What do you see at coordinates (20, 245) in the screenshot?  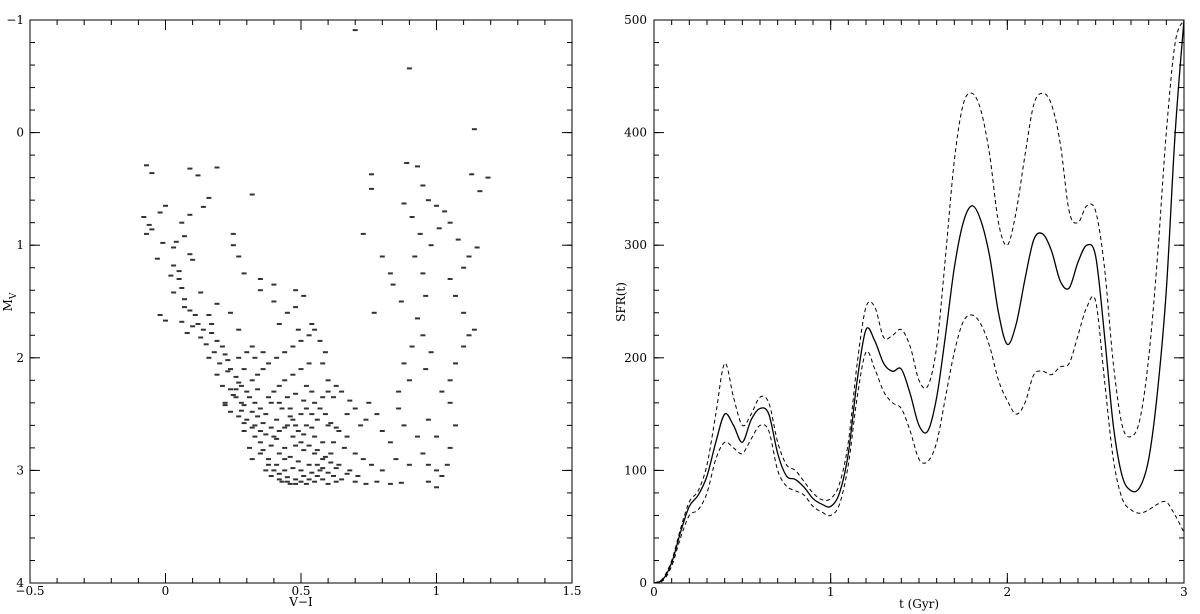 I see `cmd-y-tick-label: 1` at bounding box center [20, 245].